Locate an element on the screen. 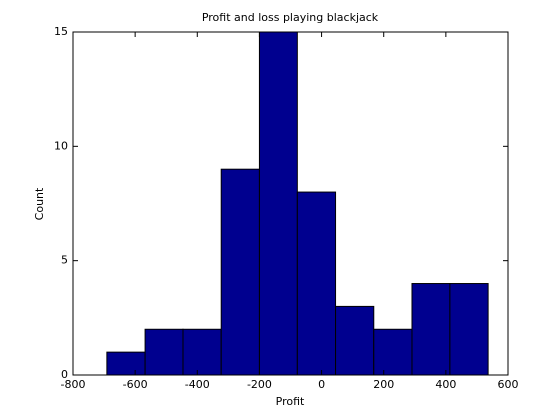 Image resolution: width=560 pixels, height=420 pixels. x-tick-label: 600 is located at coordinates (508, 384).